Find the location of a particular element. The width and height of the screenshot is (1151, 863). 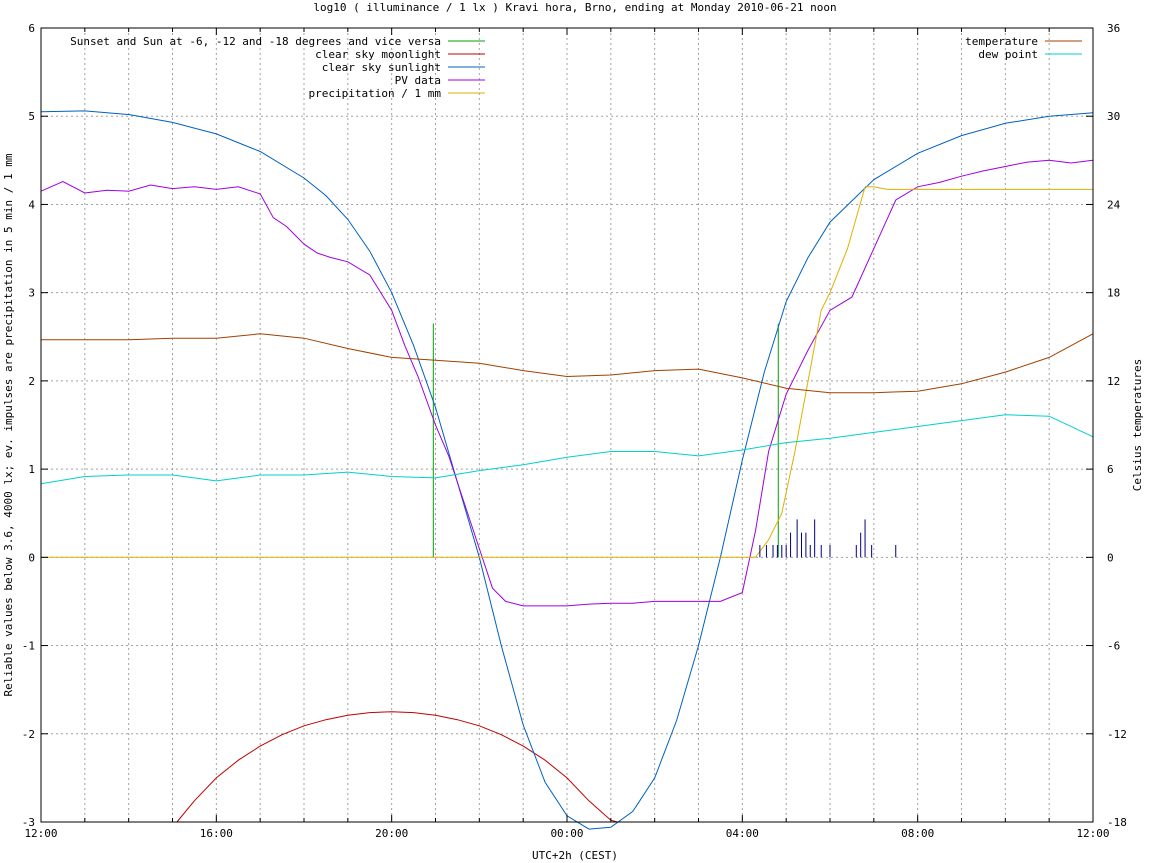

legend-label: precipitation / 1 mm is located at coordinates (375, 93).